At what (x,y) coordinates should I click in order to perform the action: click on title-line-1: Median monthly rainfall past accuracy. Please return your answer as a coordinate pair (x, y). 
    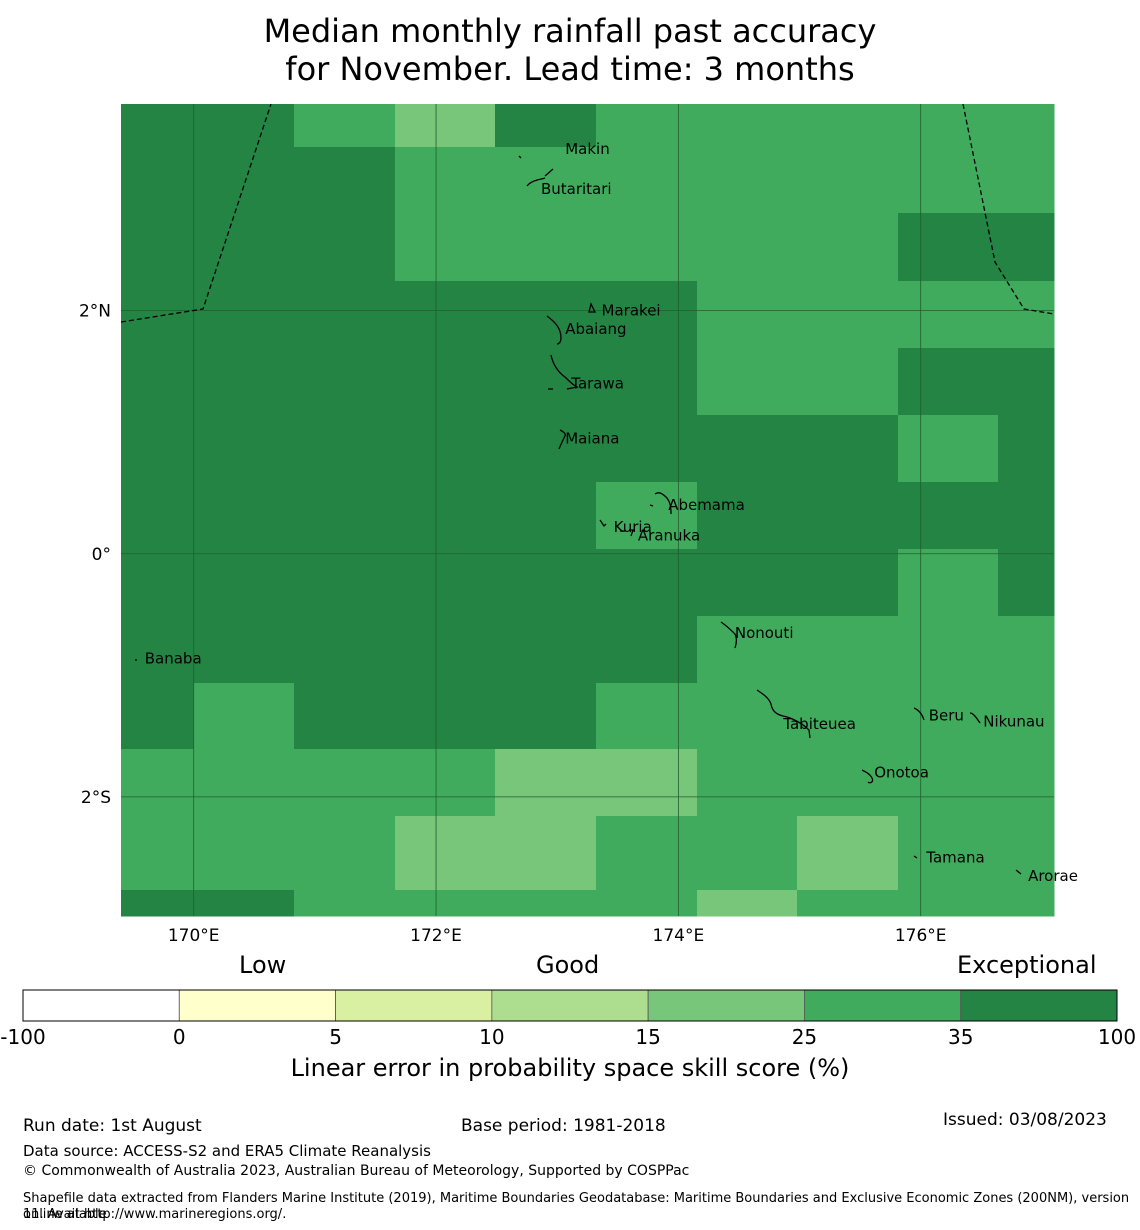
    Looking at the image, I should click on (570, 31).